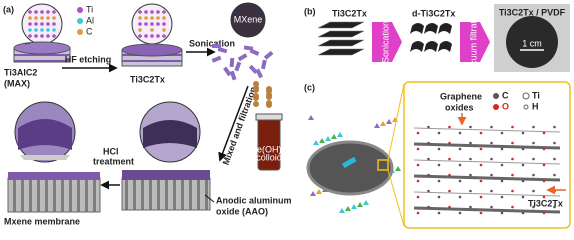 Image resolution: width=574 pixels, height=240 pixels. I want to click on atoms, so click(152, 24).